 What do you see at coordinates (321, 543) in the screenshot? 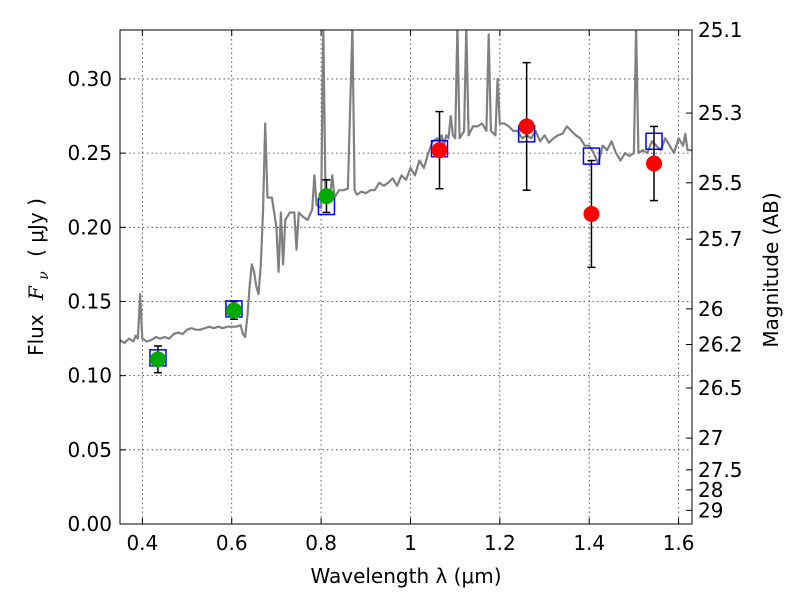
I see `x-tick-label: 0.8` at bounding box center [321, 543].